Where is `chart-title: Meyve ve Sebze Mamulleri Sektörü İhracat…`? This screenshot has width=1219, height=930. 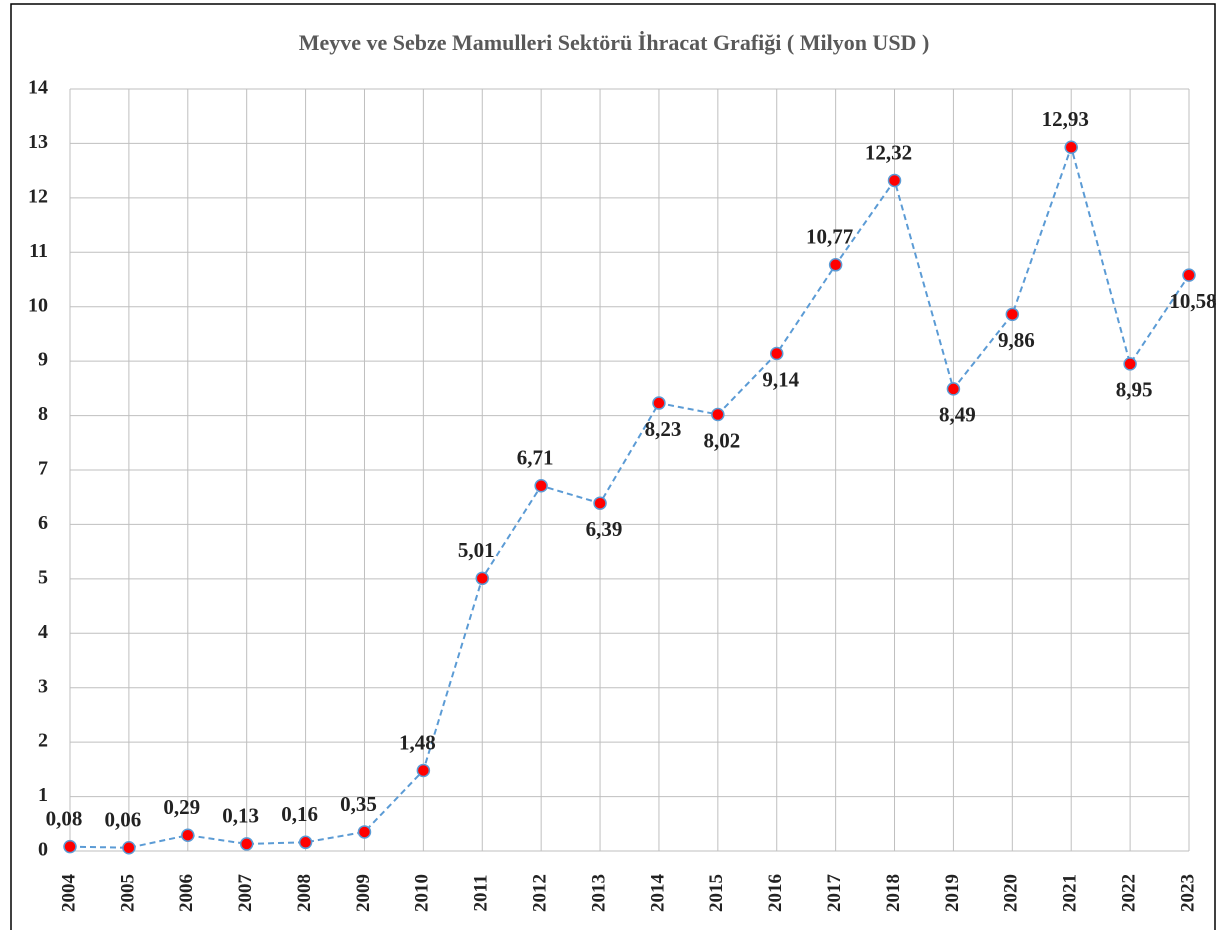
chart-title: Meyve ve Sebze Mamulleri Sektörü İhracat… is located at coordinates (614, 42).